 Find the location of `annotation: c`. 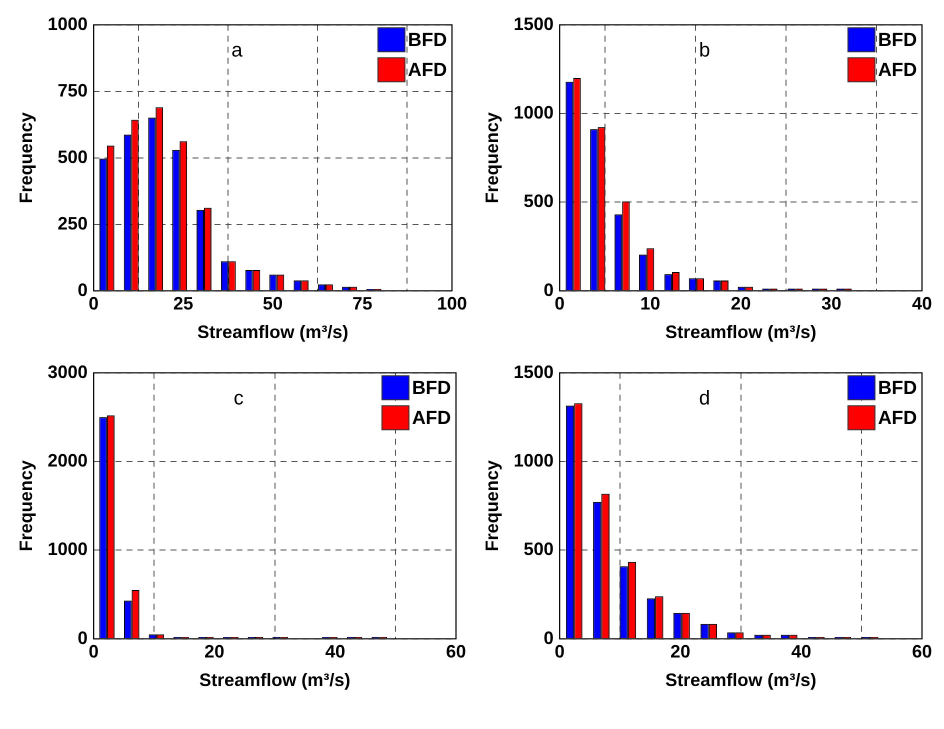

annotation: c is located at coordinates (239, 398).